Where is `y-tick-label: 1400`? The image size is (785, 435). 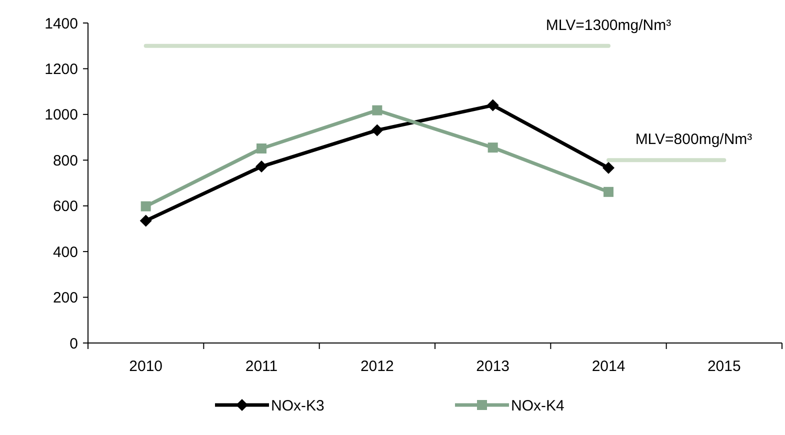
y-tick-label: 1400 is located at coordinates (61, 23).